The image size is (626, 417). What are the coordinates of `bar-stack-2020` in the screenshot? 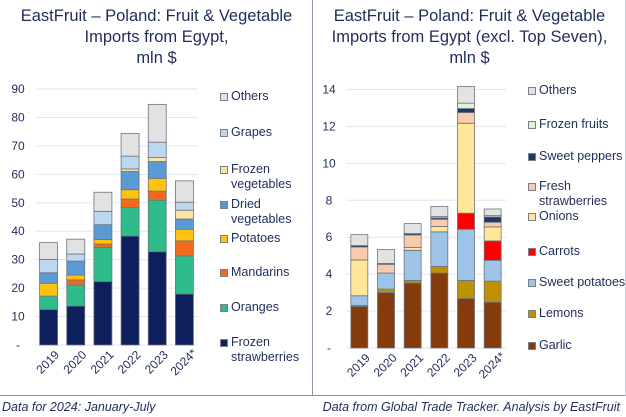 It's located at (76, 292).